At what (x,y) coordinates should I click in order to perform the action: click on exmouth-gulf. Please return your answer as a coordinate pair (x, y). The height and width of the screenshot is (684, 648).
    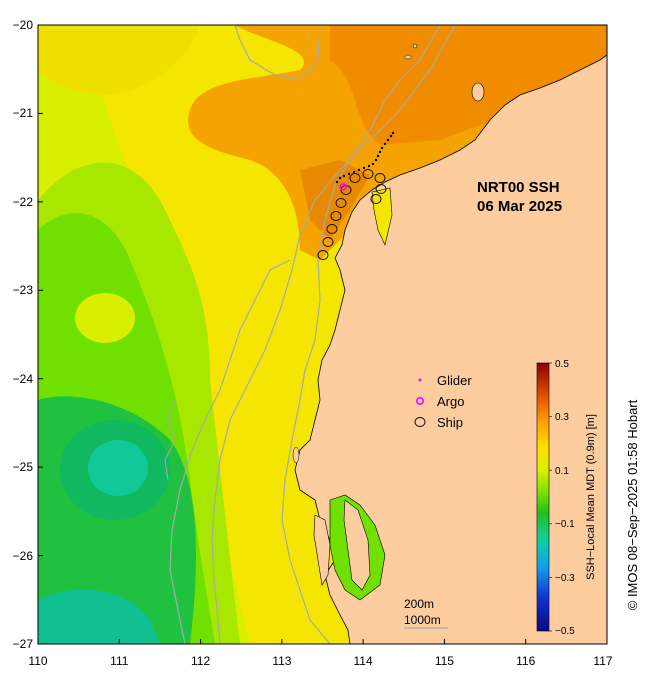
    Looking at the image, I should click on (382, 216).